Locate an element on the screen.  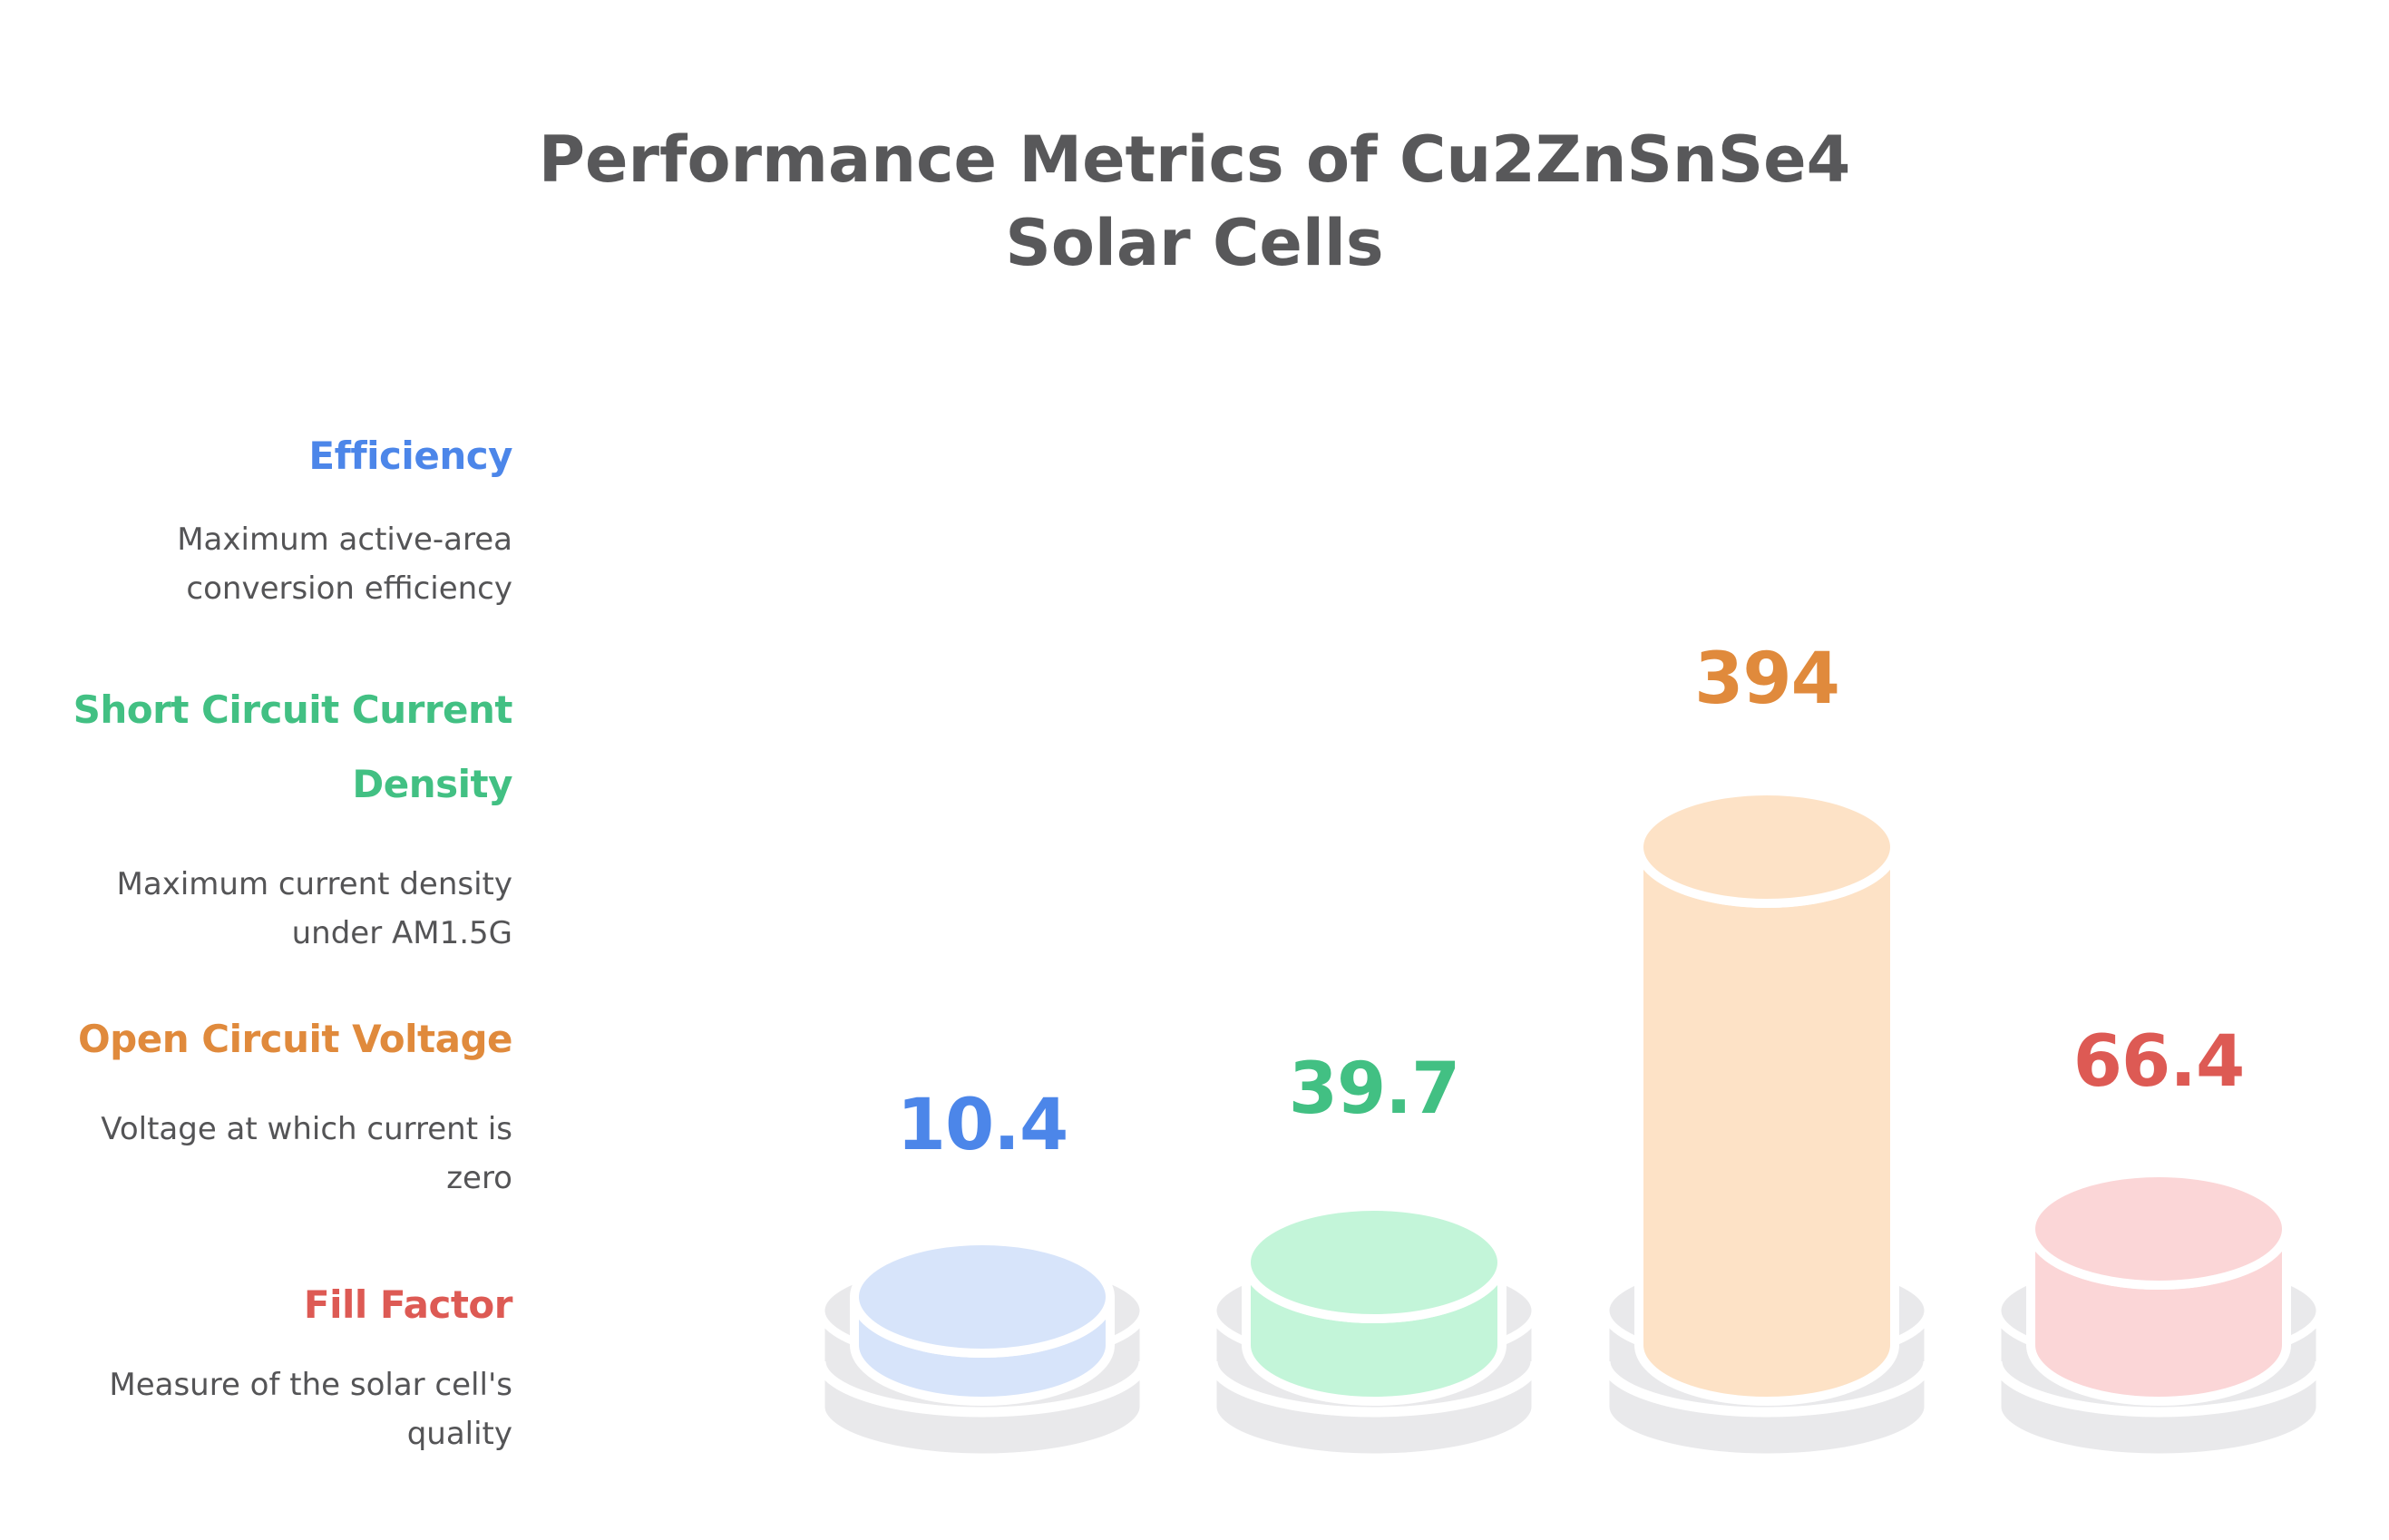
metric-desc-fill-factor: Measure of the solar cell's quality is located at coordinates (258, 1409).